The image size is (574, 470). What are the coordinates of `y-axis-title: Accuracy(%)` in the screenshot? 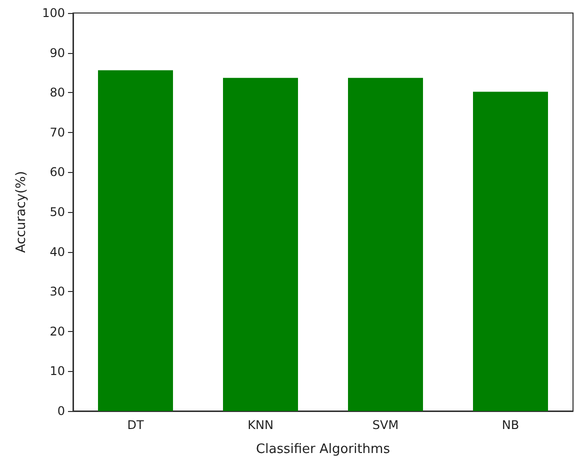 It's located at (21, 212).